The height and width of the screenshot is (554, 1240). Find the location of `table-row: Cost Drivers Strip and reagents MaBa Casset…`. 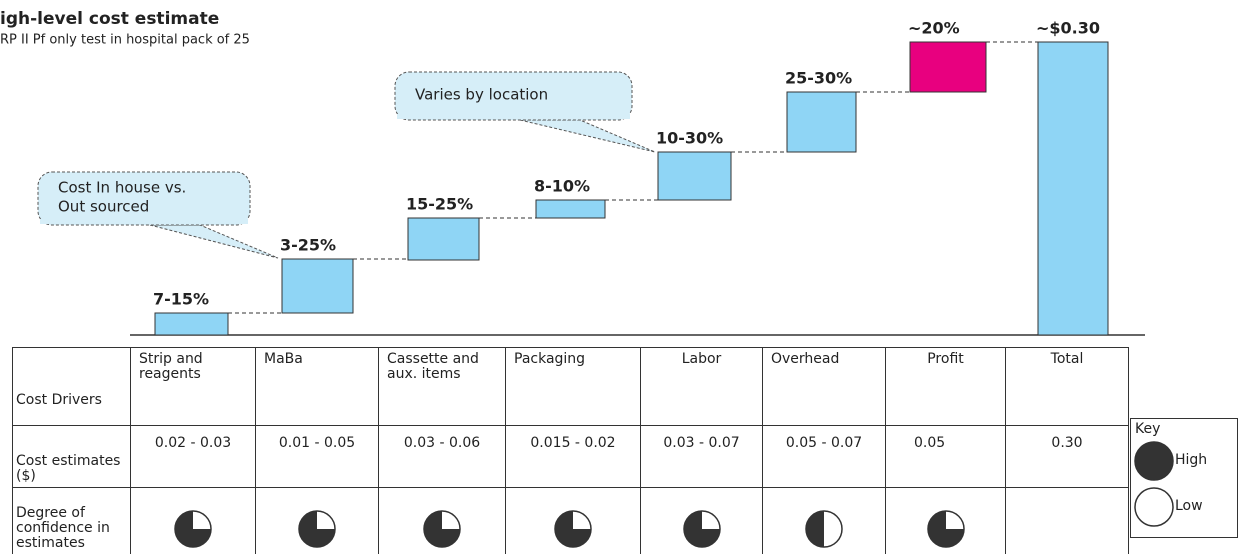

table-row: Cost Drivers Strip and reagents MaBa Casset… is located at coordinates (570, 386).